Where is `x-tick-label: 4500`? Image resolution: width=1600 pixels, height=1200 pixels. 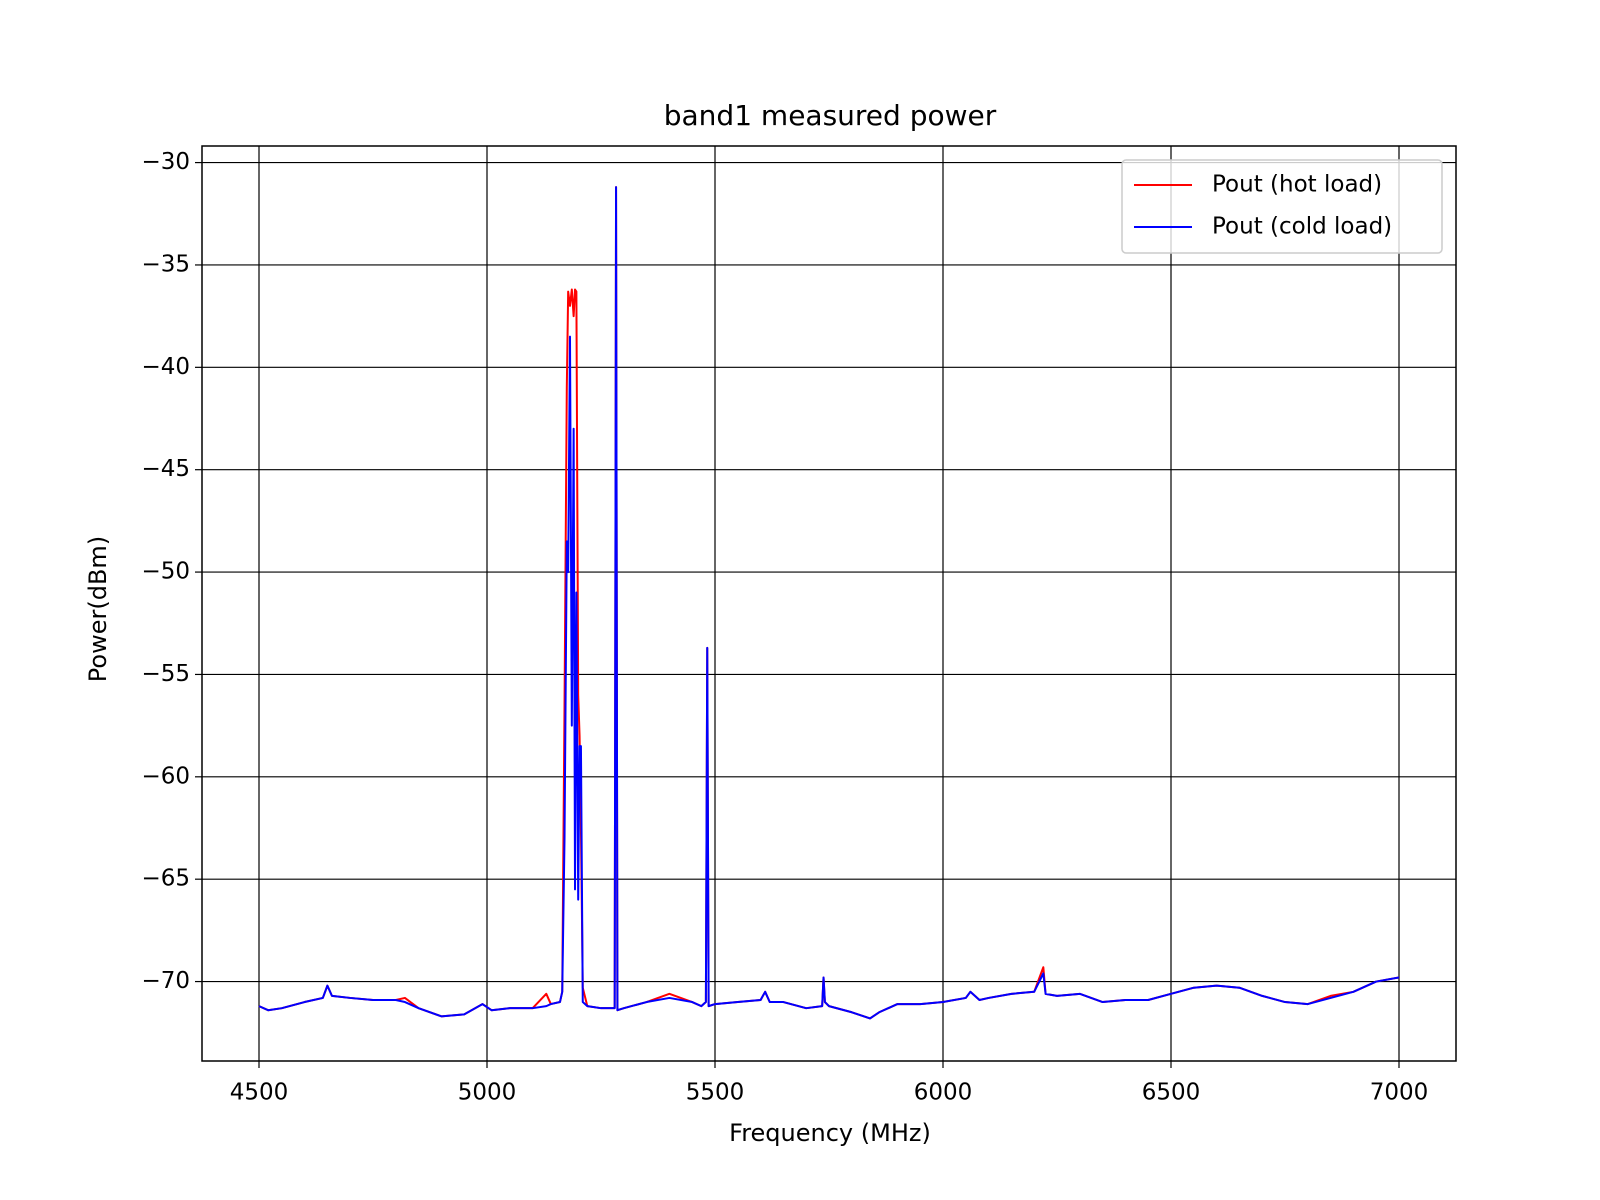
x-tick-label: 4500 is located at coordinates (259, 1093).